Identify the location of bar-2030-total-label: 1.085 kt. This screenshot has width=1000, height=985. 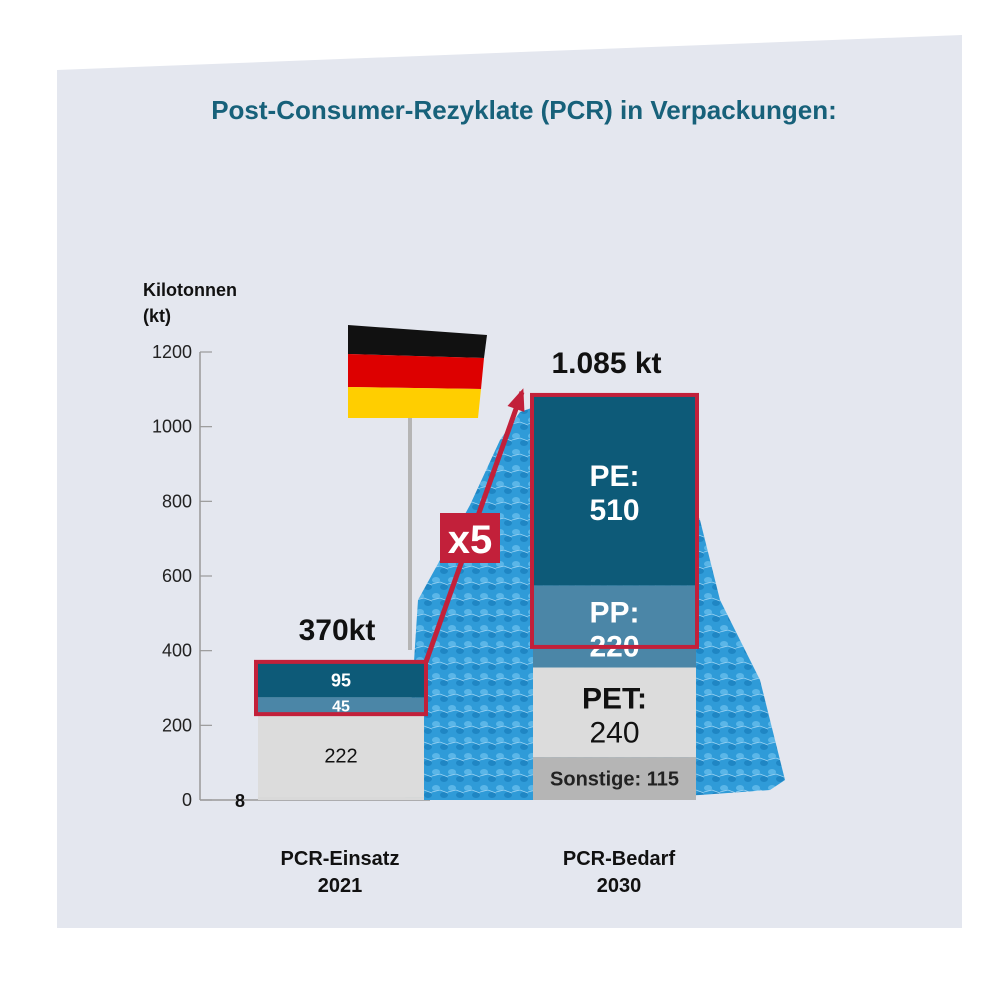
(606, 363).